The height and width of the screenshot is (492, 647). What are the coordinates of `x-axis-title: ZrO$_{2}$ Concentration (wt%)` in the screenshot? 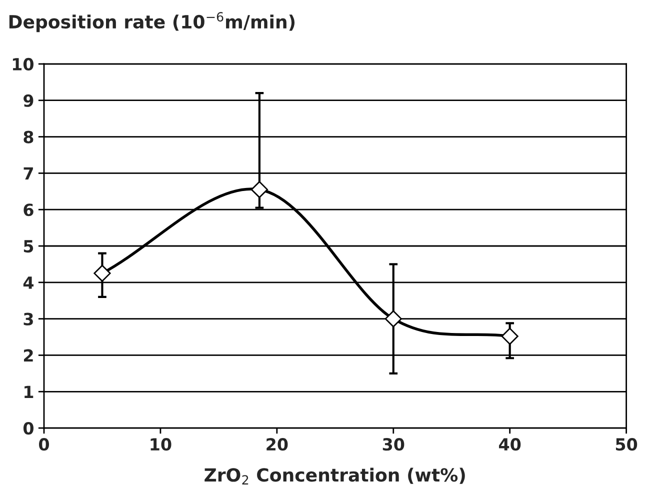 It's located at (334, 476).